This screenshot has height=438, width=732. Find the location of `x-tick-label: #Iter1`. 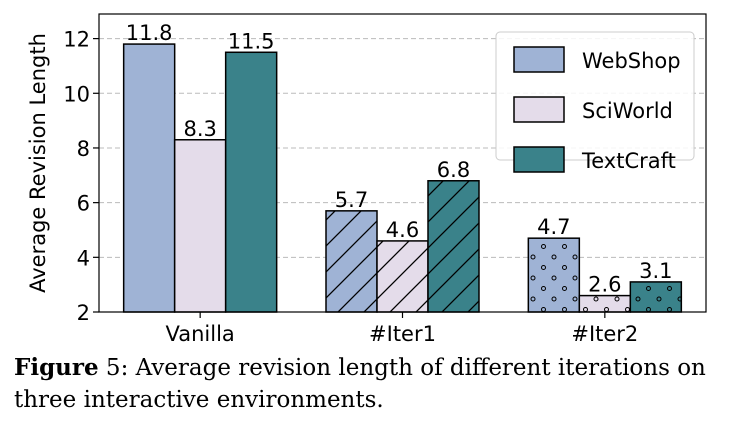

x-tick-label: #Iter1 is located at coordinates (402, 333).